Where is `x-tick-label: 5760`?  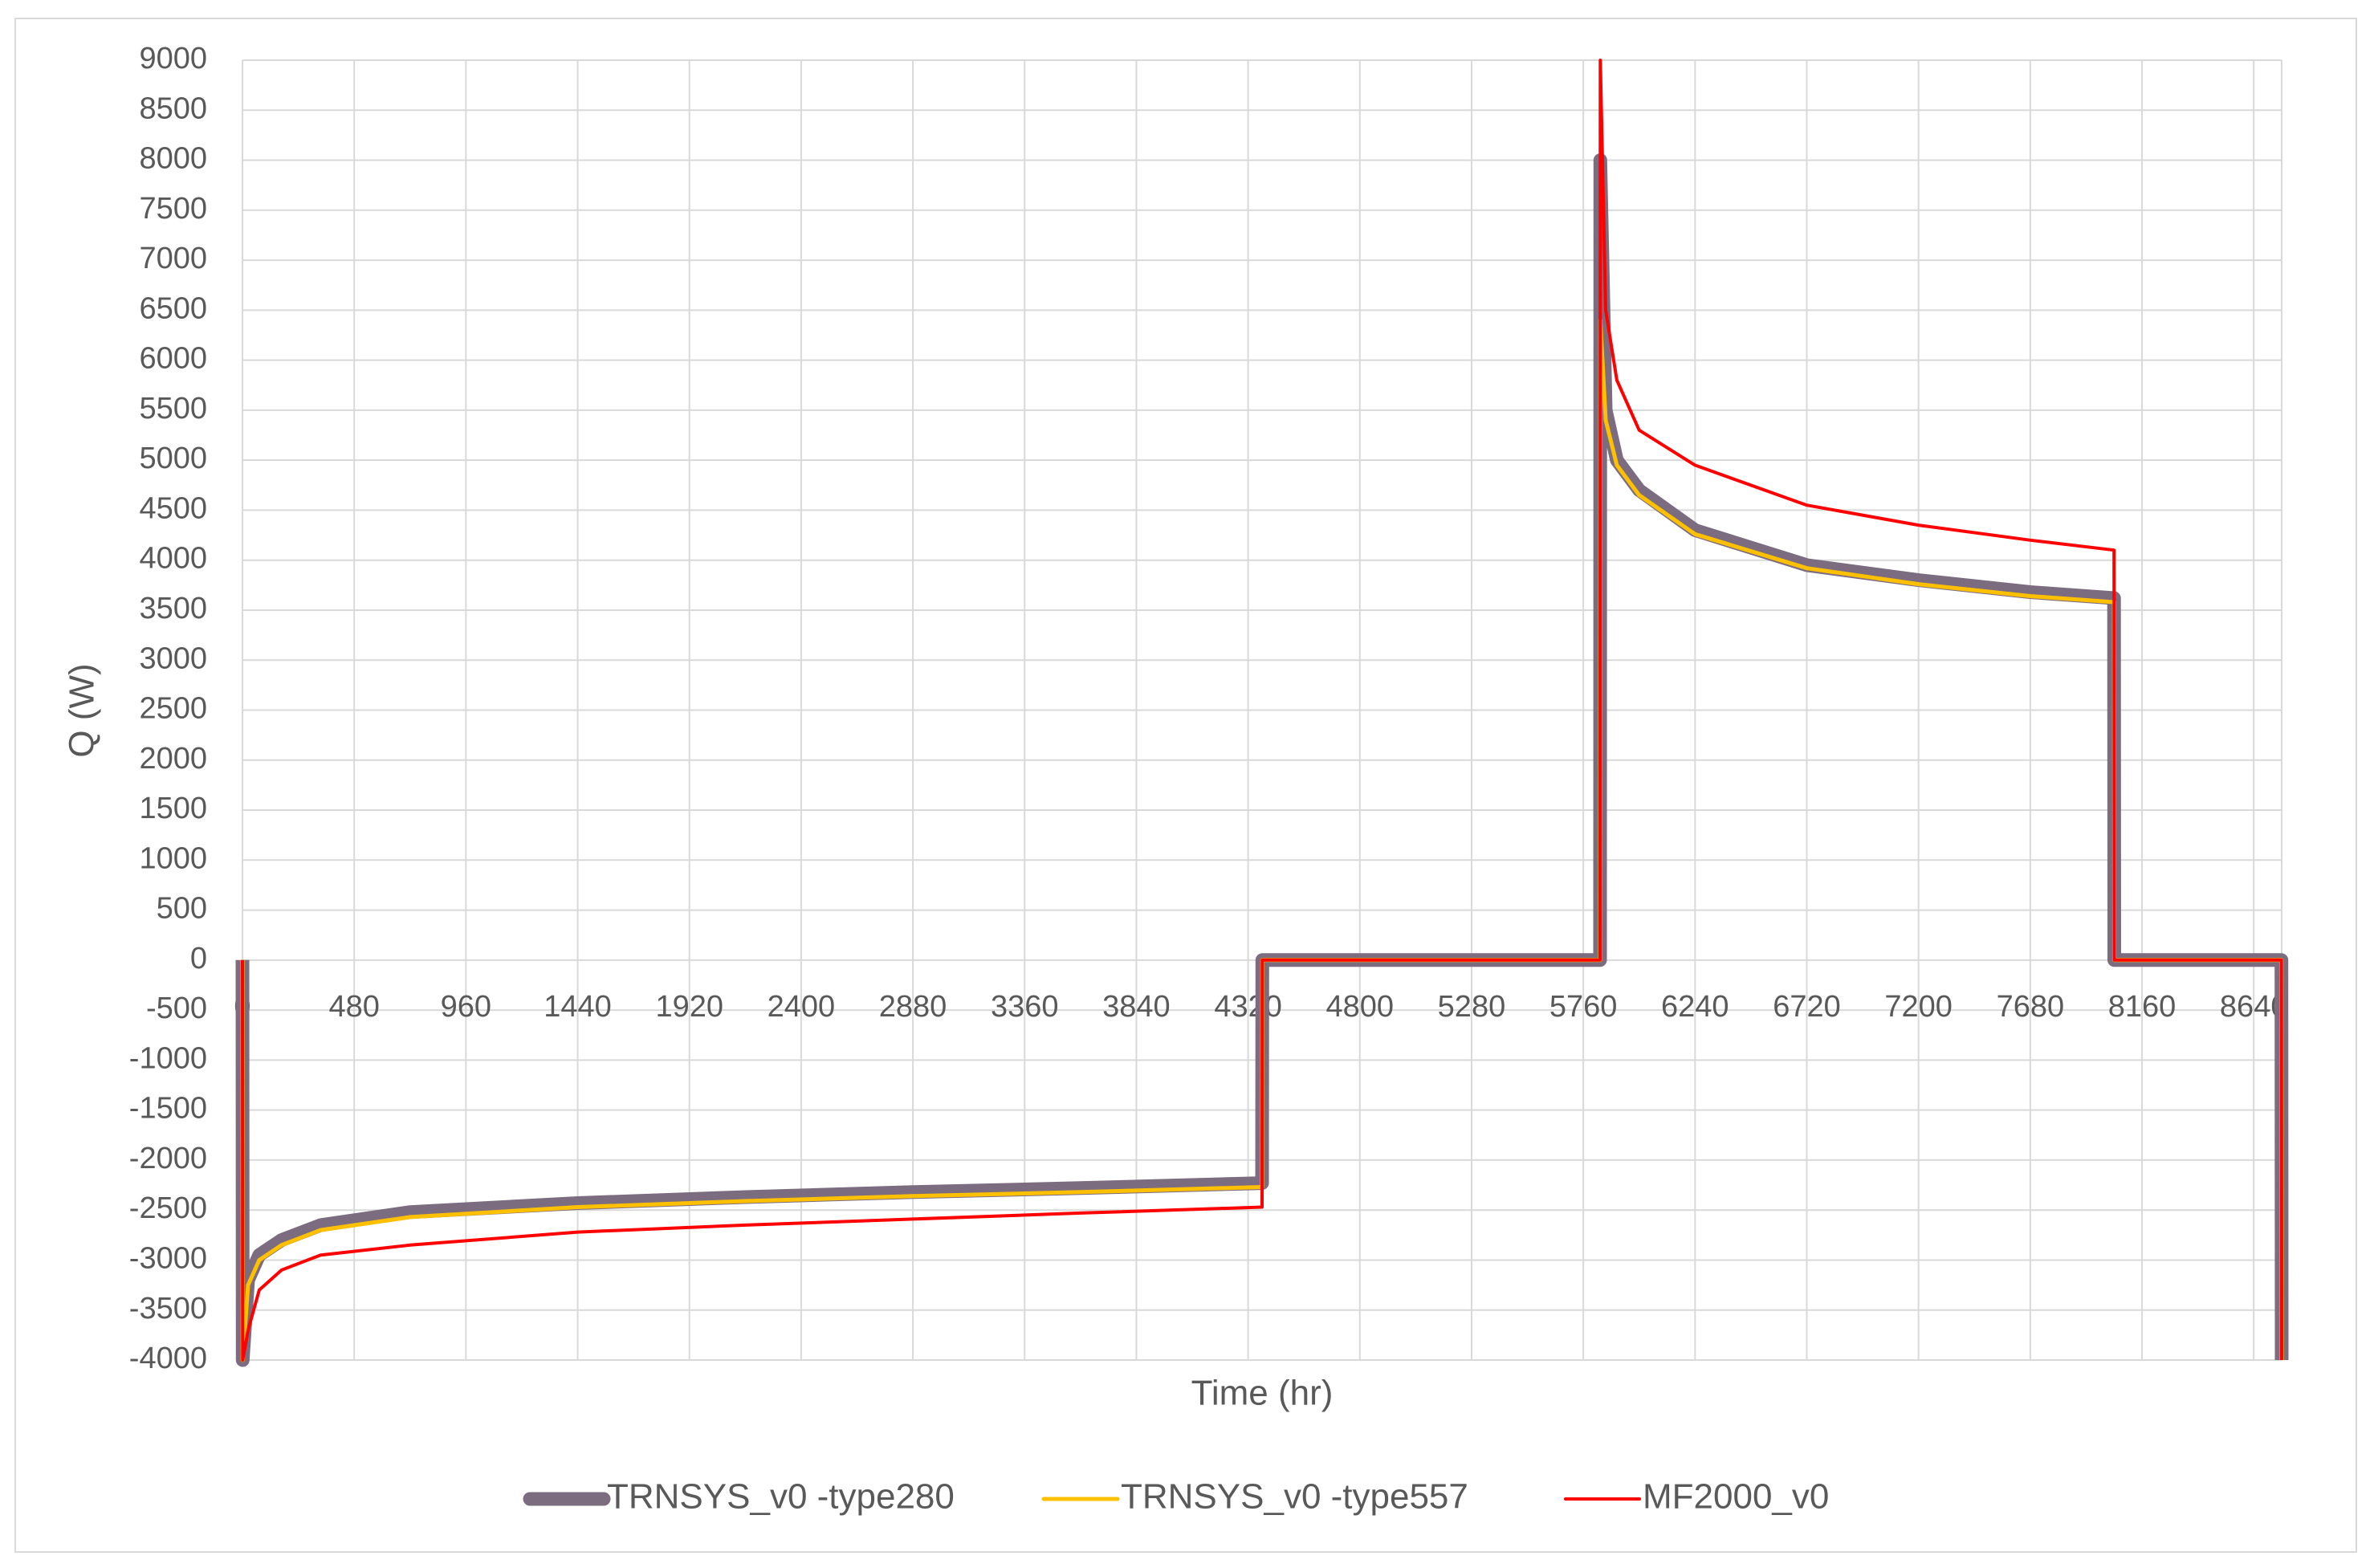 x-tick-label: 5760 is located at coordinates (1583, 1007).